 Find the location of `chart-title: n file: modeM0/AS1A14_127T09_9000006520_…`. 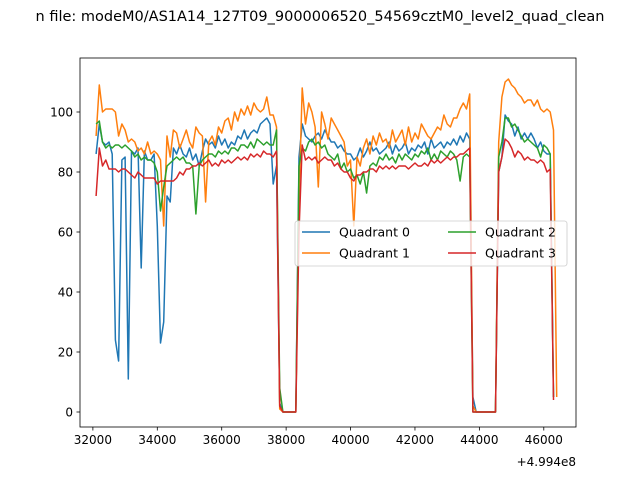

chart-title: n file: modeM0/AS1A14_127T09_9000006520_… is located at coordinates (320, 17).